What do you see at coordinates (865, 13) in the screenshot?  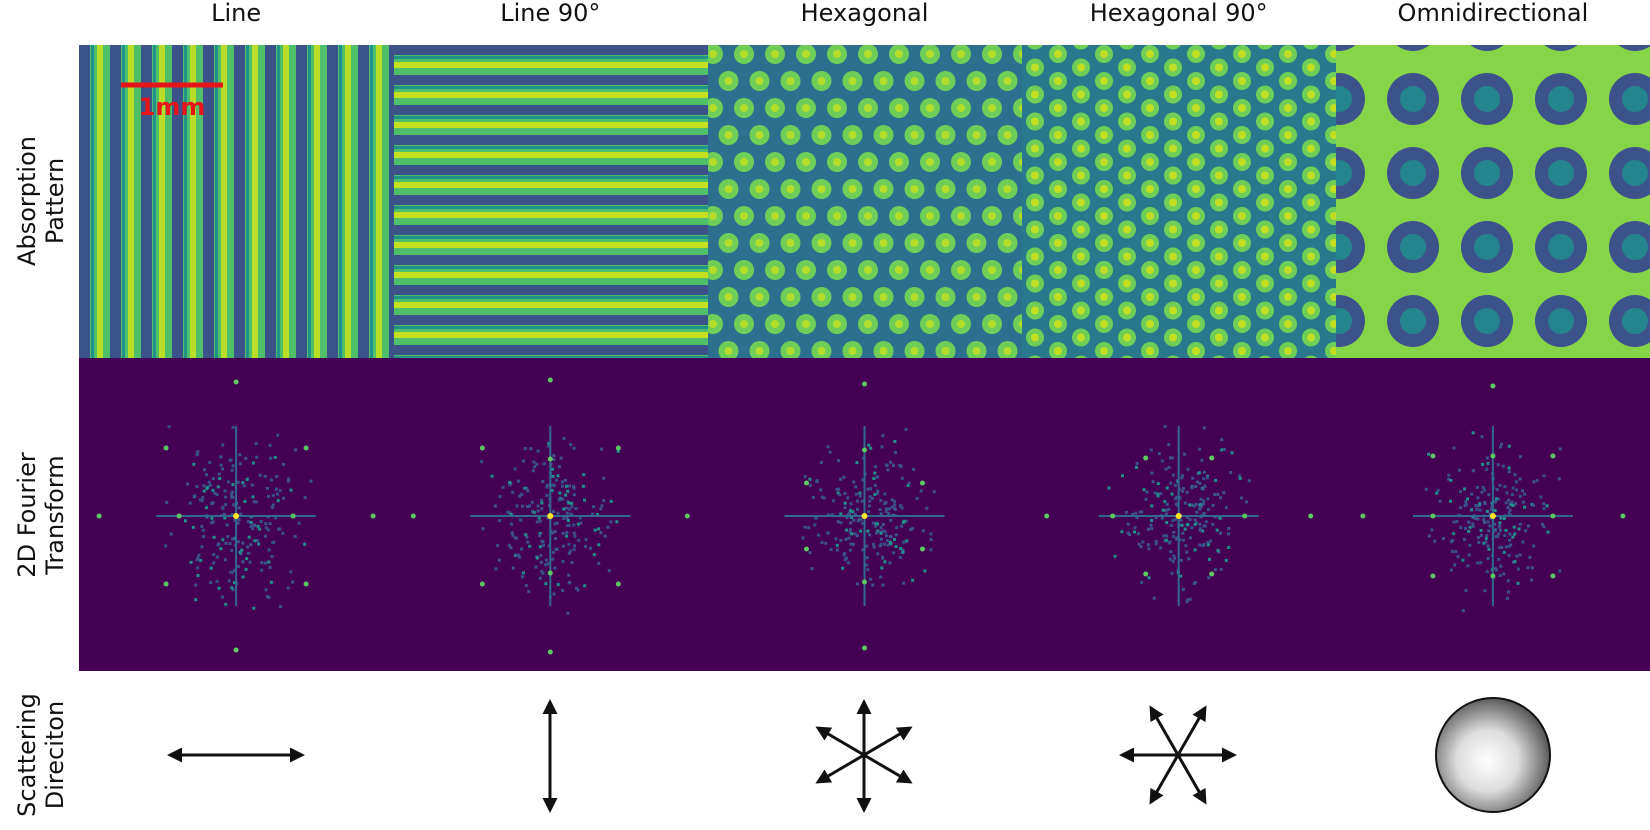 I see `column-title: Hexagonal` at bounding box center [865, 13].